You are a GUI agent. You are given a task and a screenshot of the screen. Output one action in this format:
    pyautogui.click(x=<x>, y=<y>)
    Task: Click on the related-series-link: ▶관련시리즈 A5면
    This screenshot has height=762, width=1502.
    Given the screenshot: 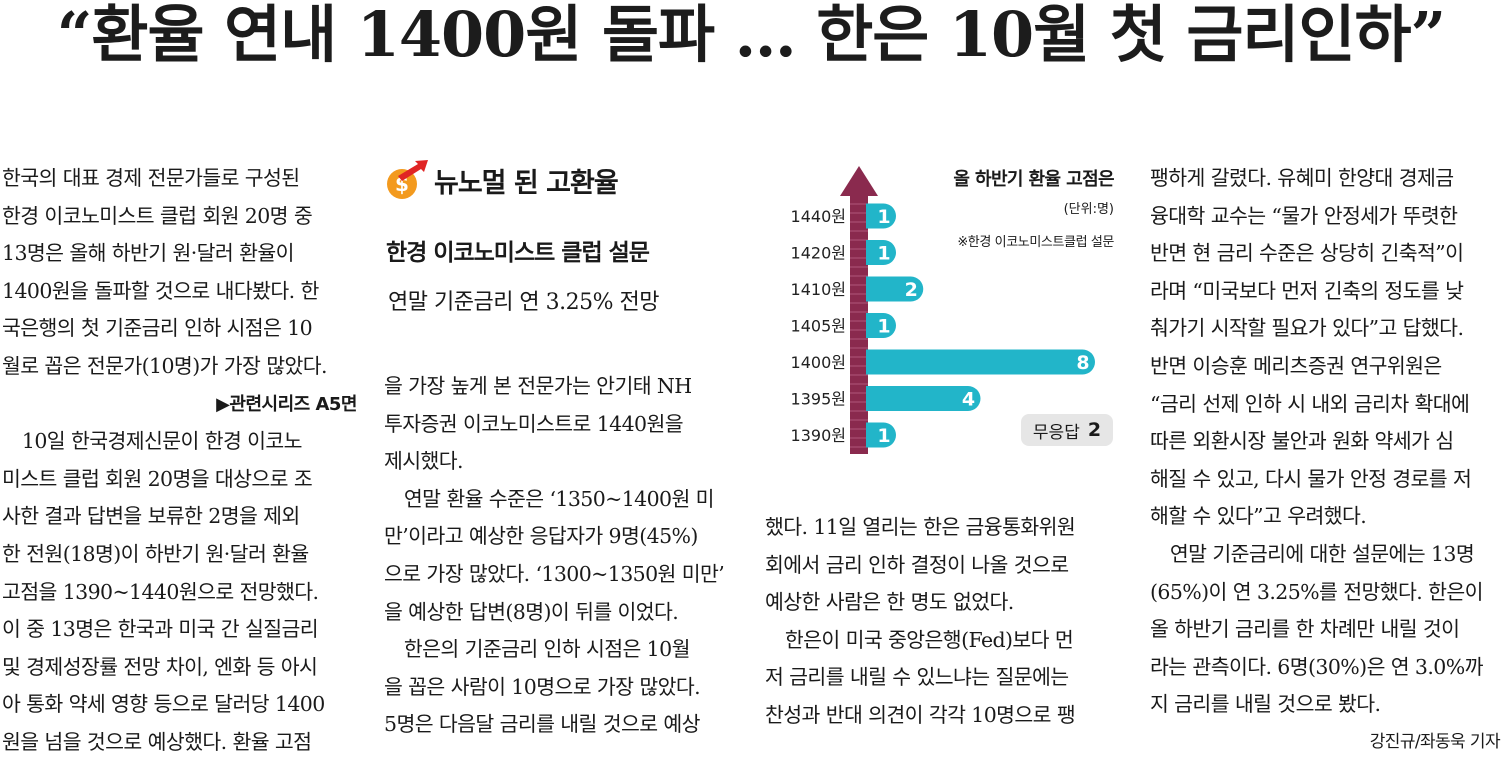 What is the action you would take?
    pyautogui.click(x=286, y=404)
    